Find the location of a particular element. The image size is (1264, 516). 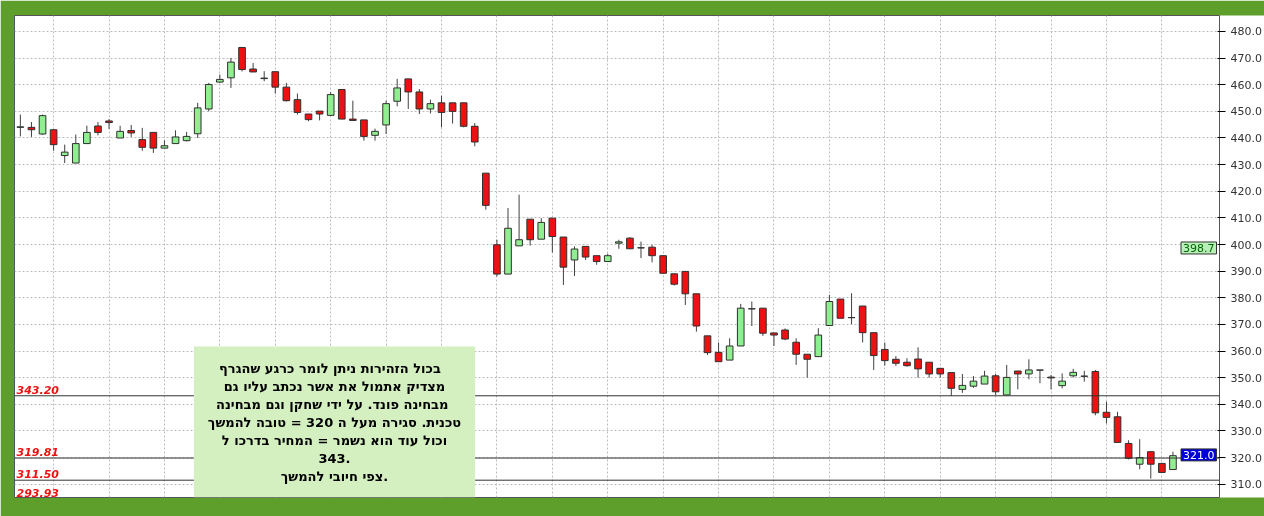

y-tick-label: 460.0 is located at coordinates (1246, 85).